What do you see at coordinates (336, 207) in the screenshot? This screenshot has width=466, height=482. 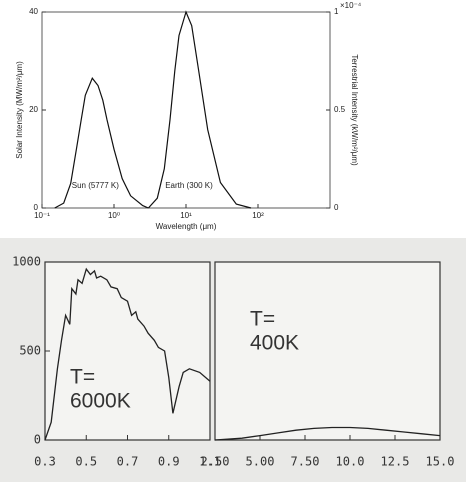 I see `y2-tick-label: 0` at bounding box center [336, 207].